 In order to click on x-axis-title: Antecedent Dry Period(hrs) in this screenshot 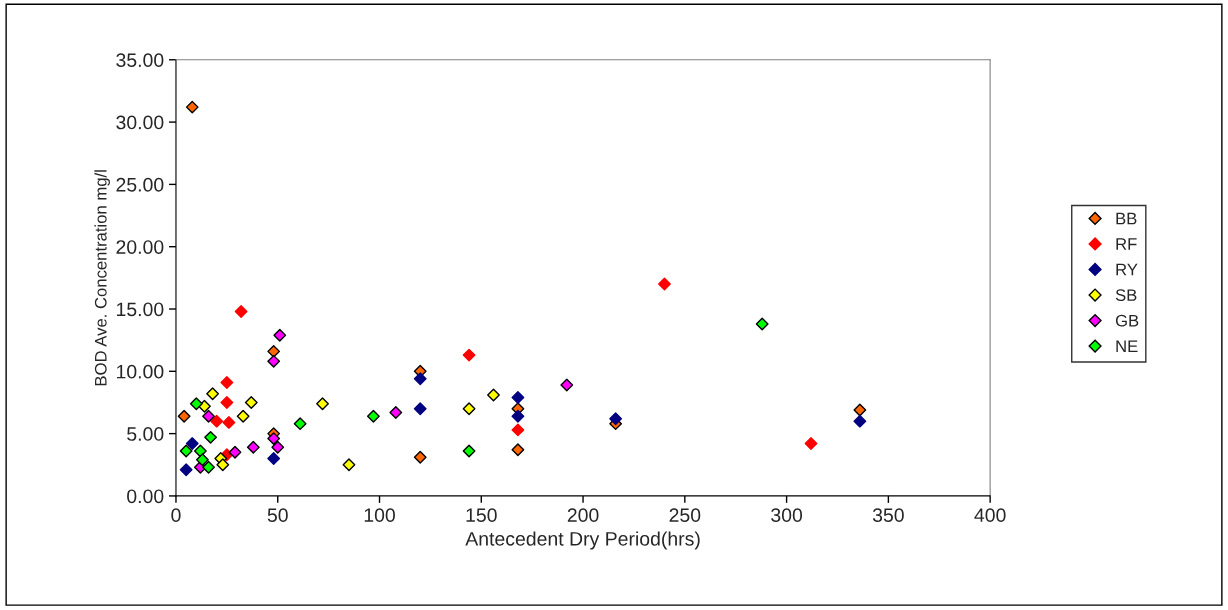, I will do `click(582, 540)`.